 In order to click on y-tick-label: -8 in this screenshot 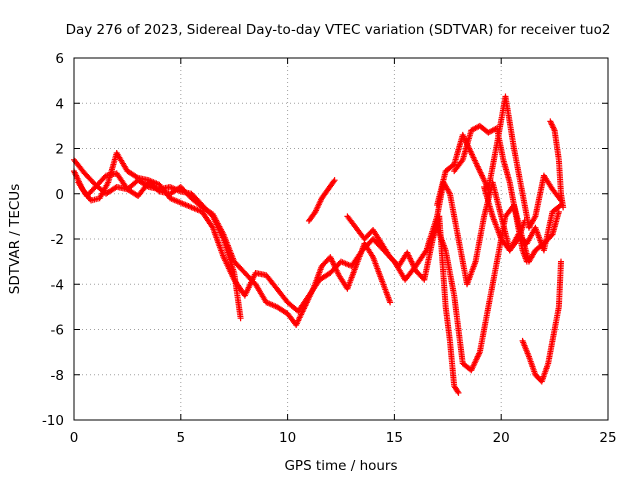, I will do `click(57, 376)`.